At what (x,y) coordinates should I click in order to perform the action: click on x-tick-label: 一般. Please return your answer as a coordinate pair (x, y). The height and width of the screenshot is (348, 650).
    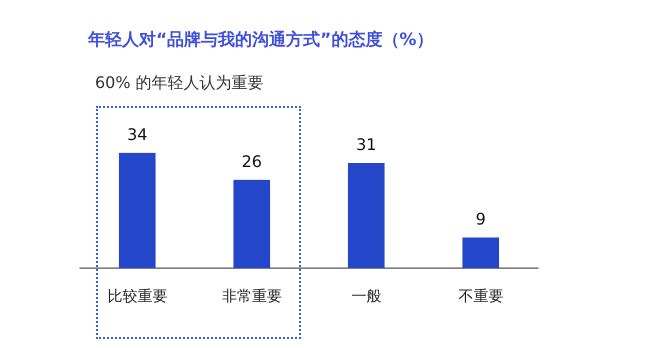
    Looking at the image, I should click on (366, 295).